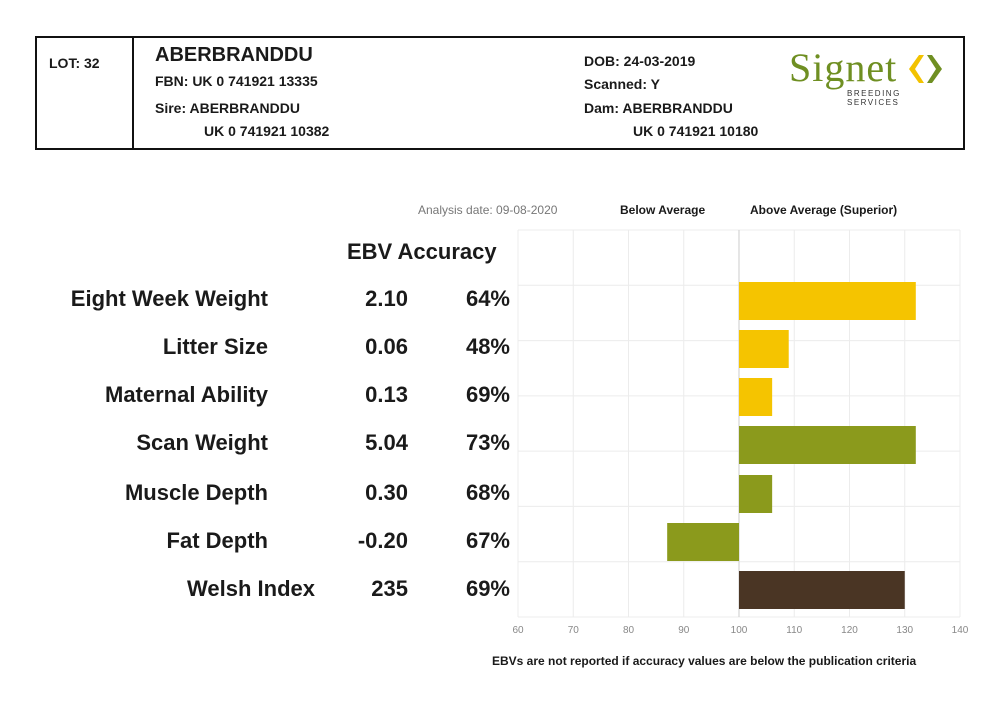  I want to click on sire-id: UK 0 741921 10382, so click(267, 131).